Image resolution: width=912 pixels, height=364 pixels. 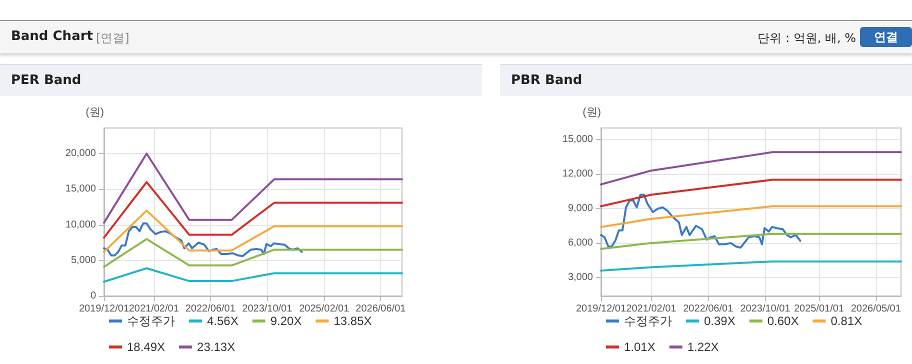 I want to click on x-tick-label: 2025/02/01, so click(x=324, y=309).